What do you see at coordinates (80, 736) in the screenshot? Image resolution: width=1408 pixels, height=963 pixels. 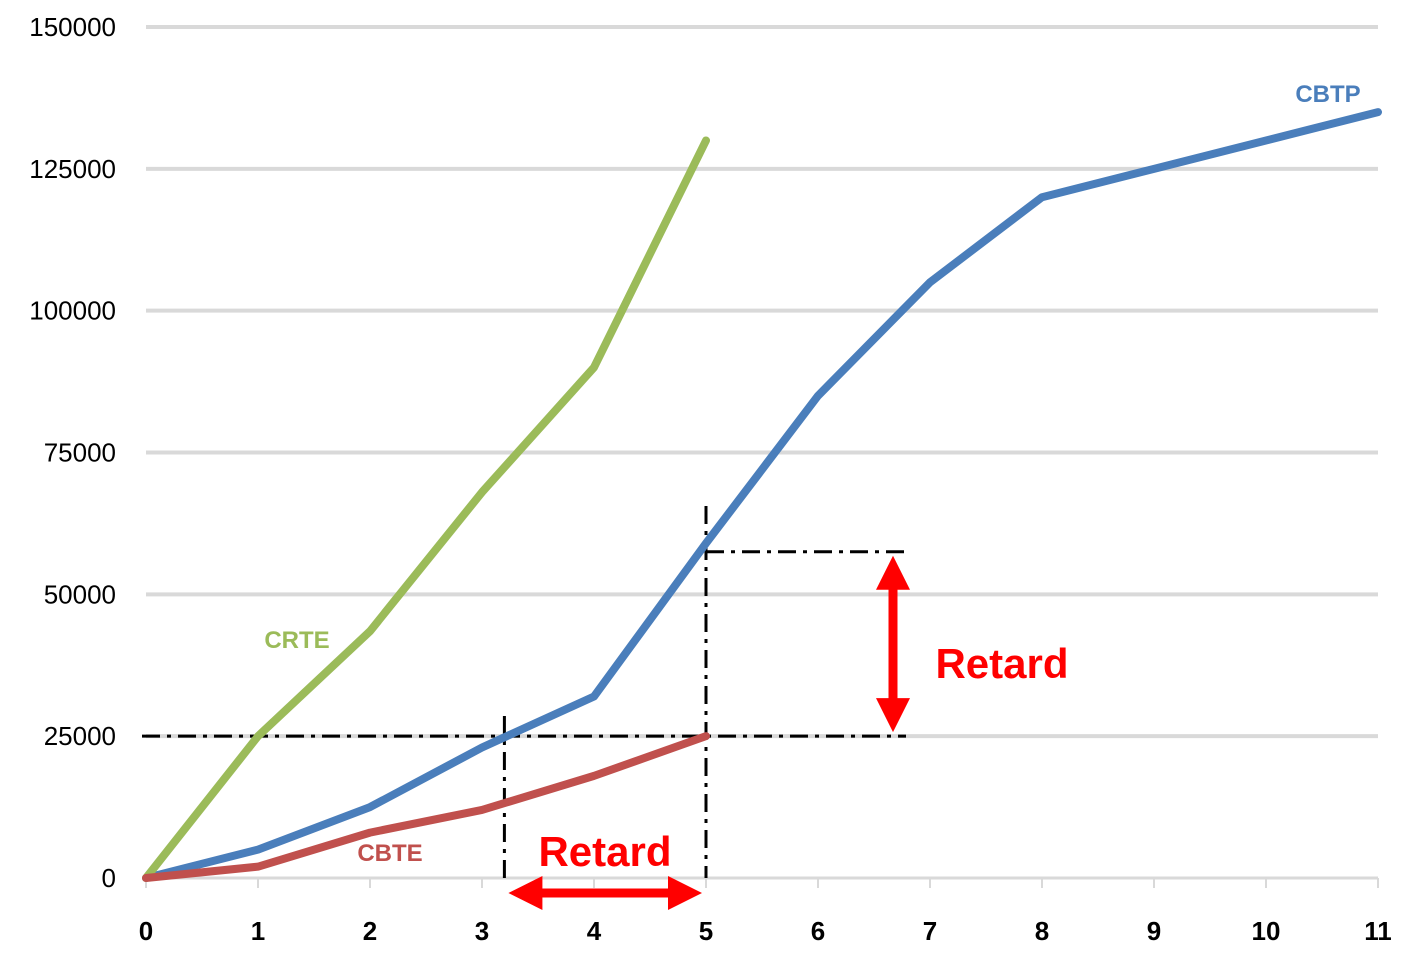 I see `y-tick-label: 25000` at bounding box center [80, 736].